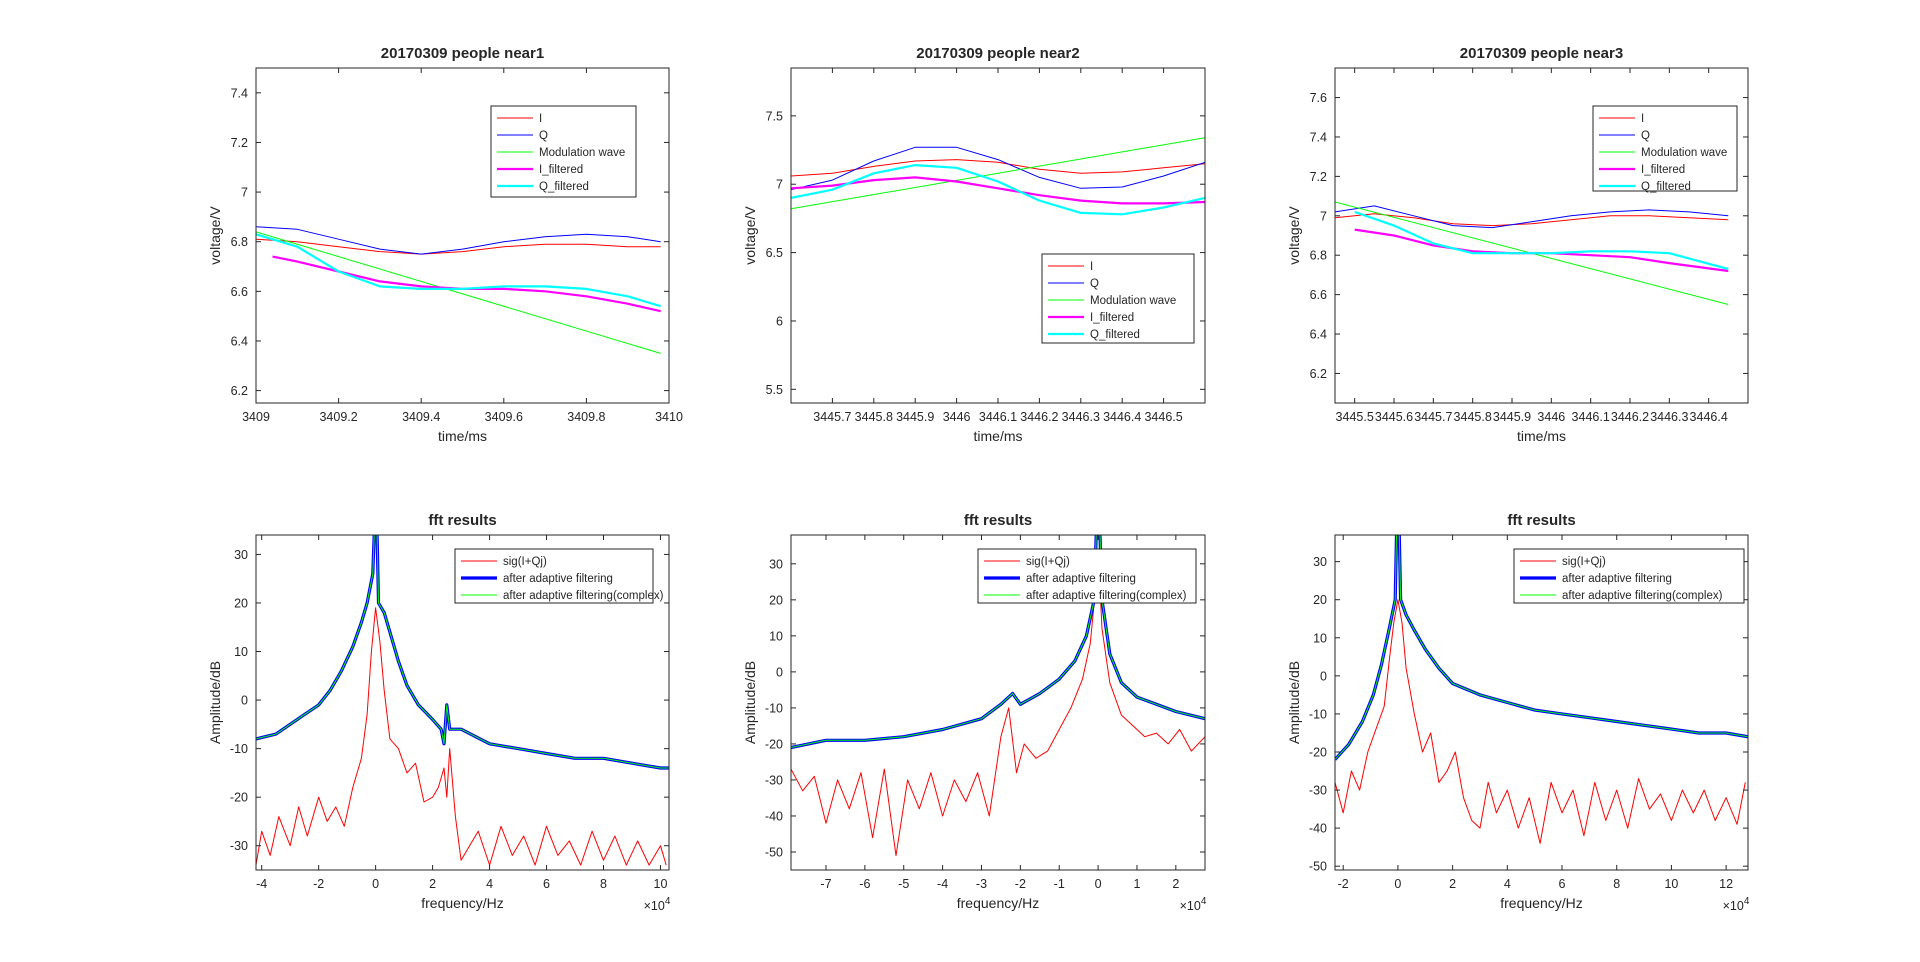  I want to click on legend-label: sig(I+Qj), so click(1048, 562).